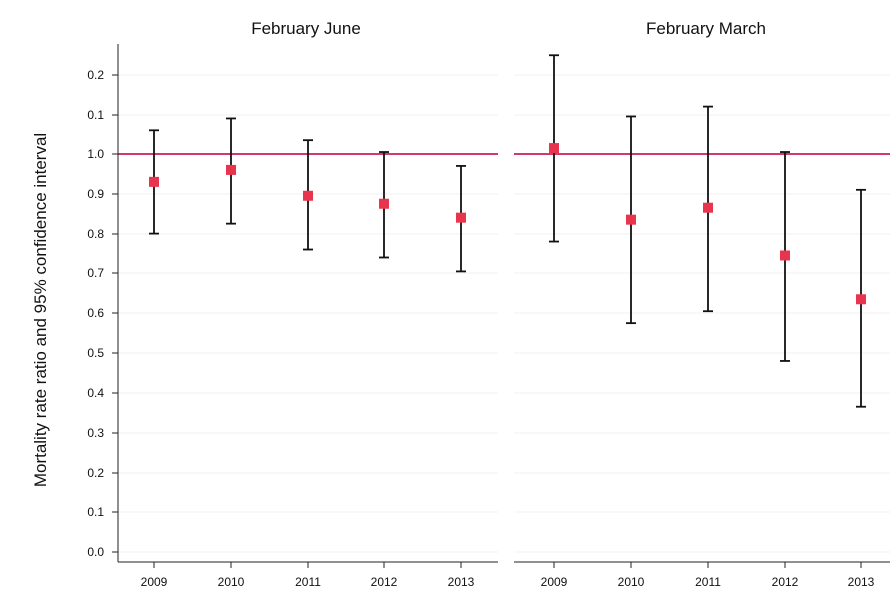 This screenshot has width=890, height=590. I want to click on y-tick-label: 0.4, so click(95, 393).